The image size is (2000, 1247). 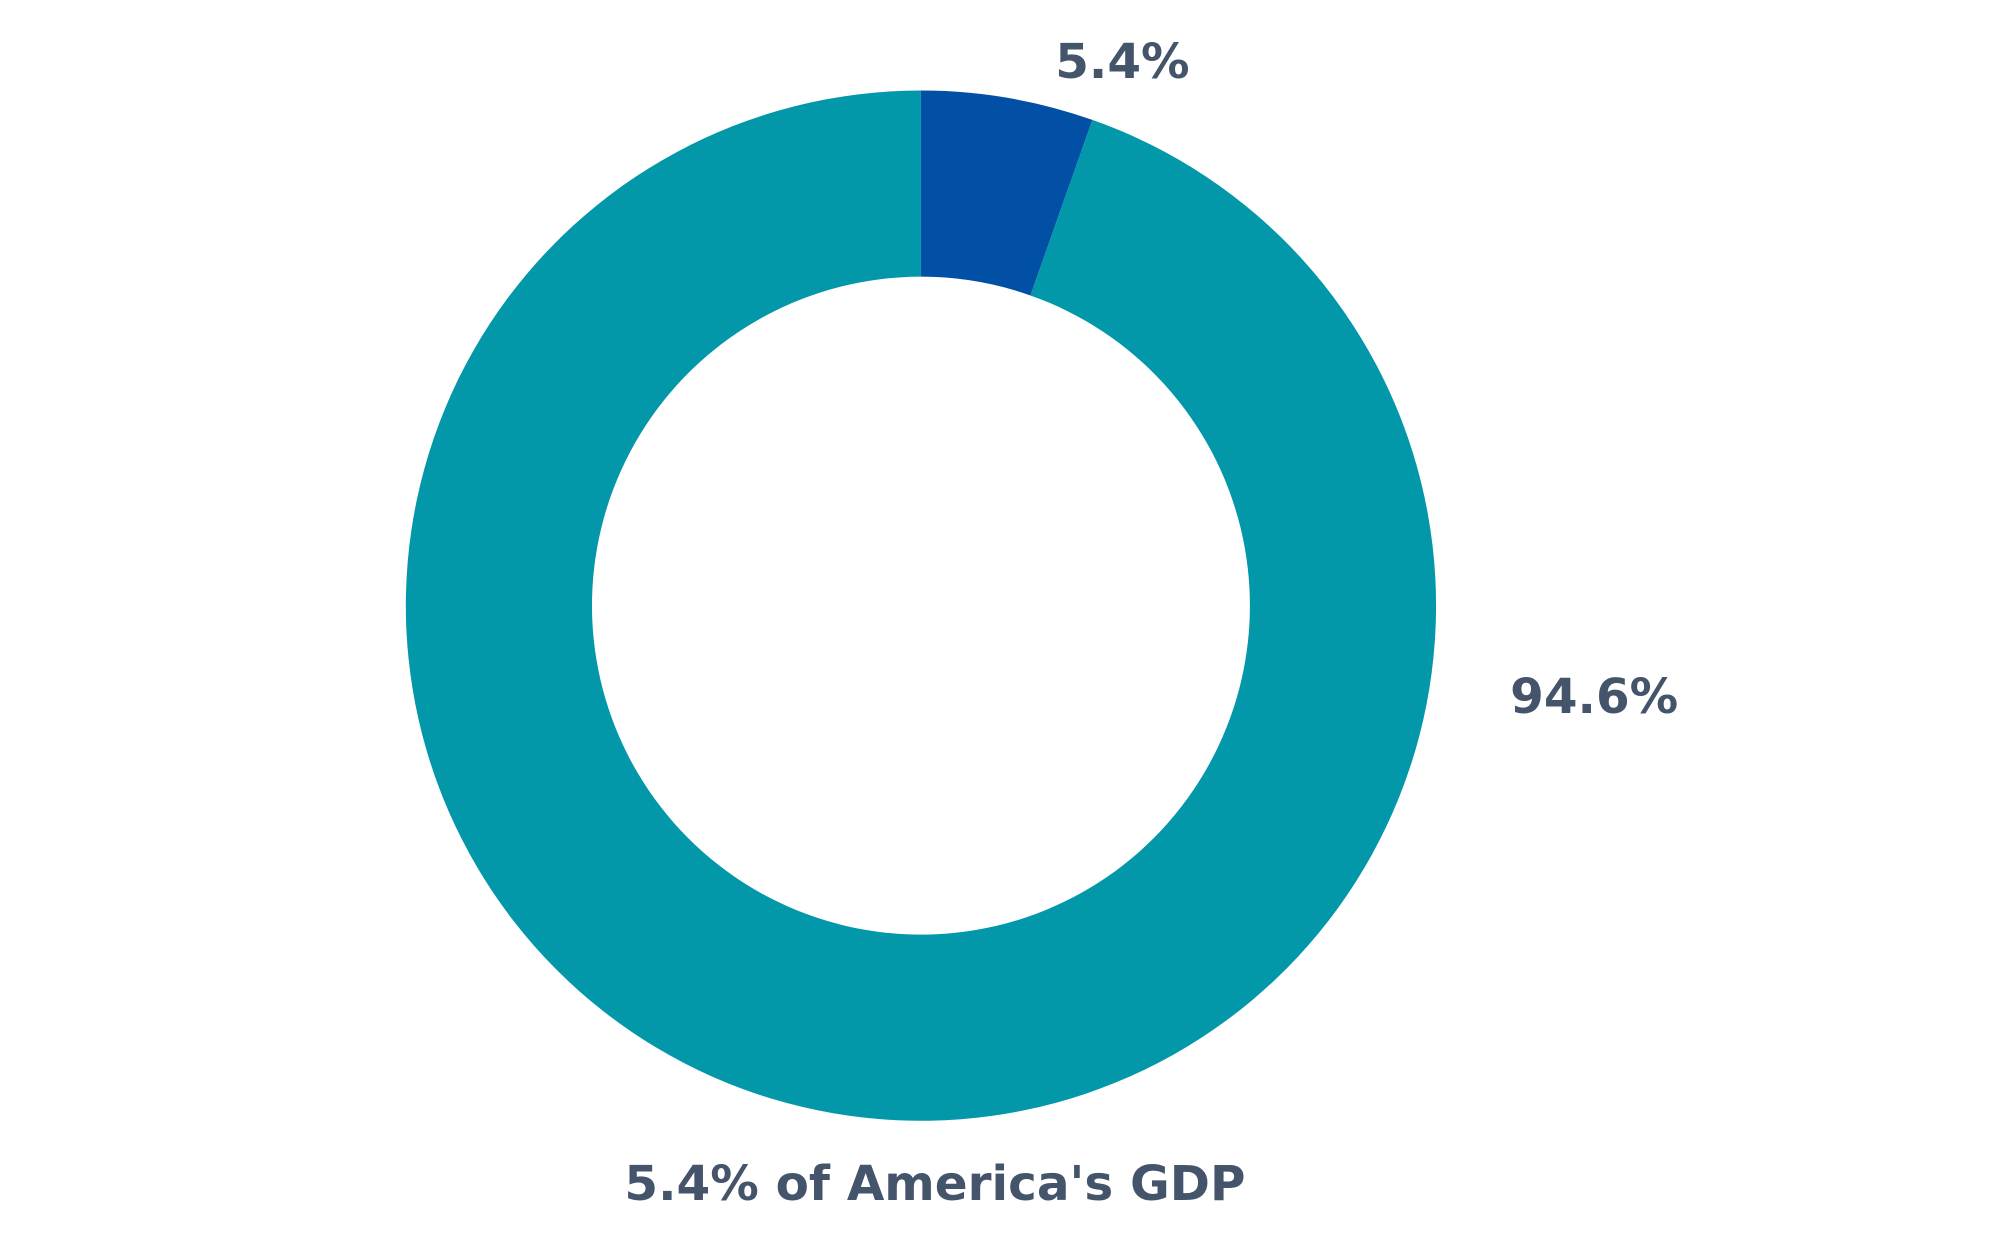 I want to click on chart-title: 5.4% of America's GDP, so click(x=934, y=1184).